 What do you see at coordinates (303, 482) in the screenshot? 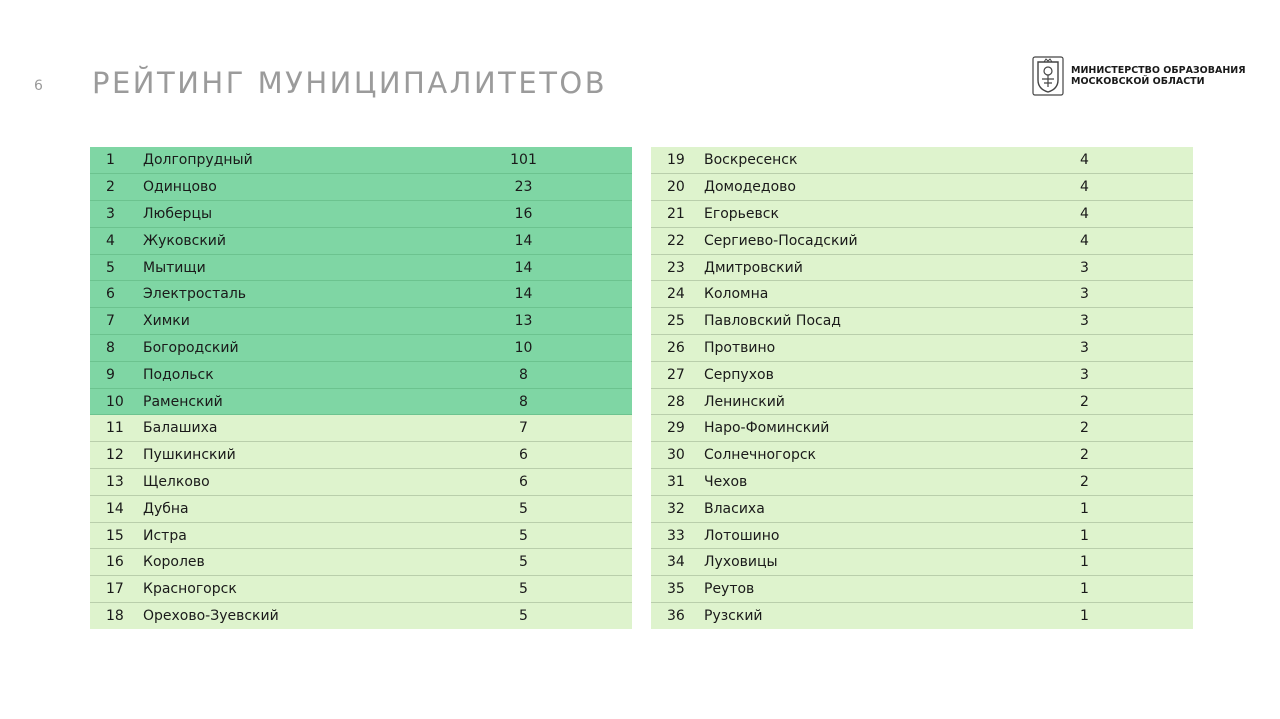
I see `municipality-name-cell: Щелково` at bounding box center [303, 482].